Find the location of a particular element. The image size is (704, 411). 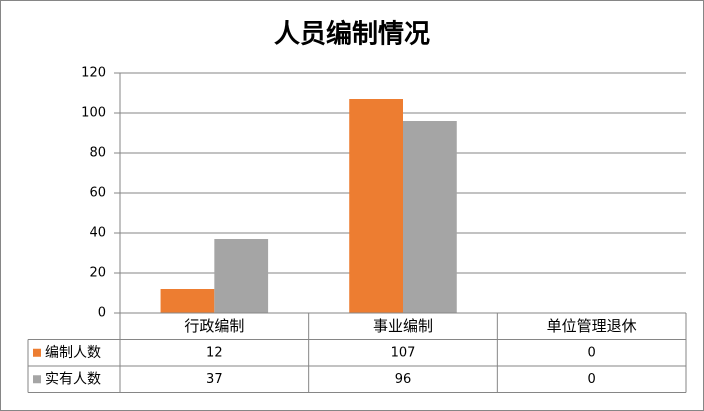

x-tick-label: 单位管理退休 is located at coordinates (592, 326).